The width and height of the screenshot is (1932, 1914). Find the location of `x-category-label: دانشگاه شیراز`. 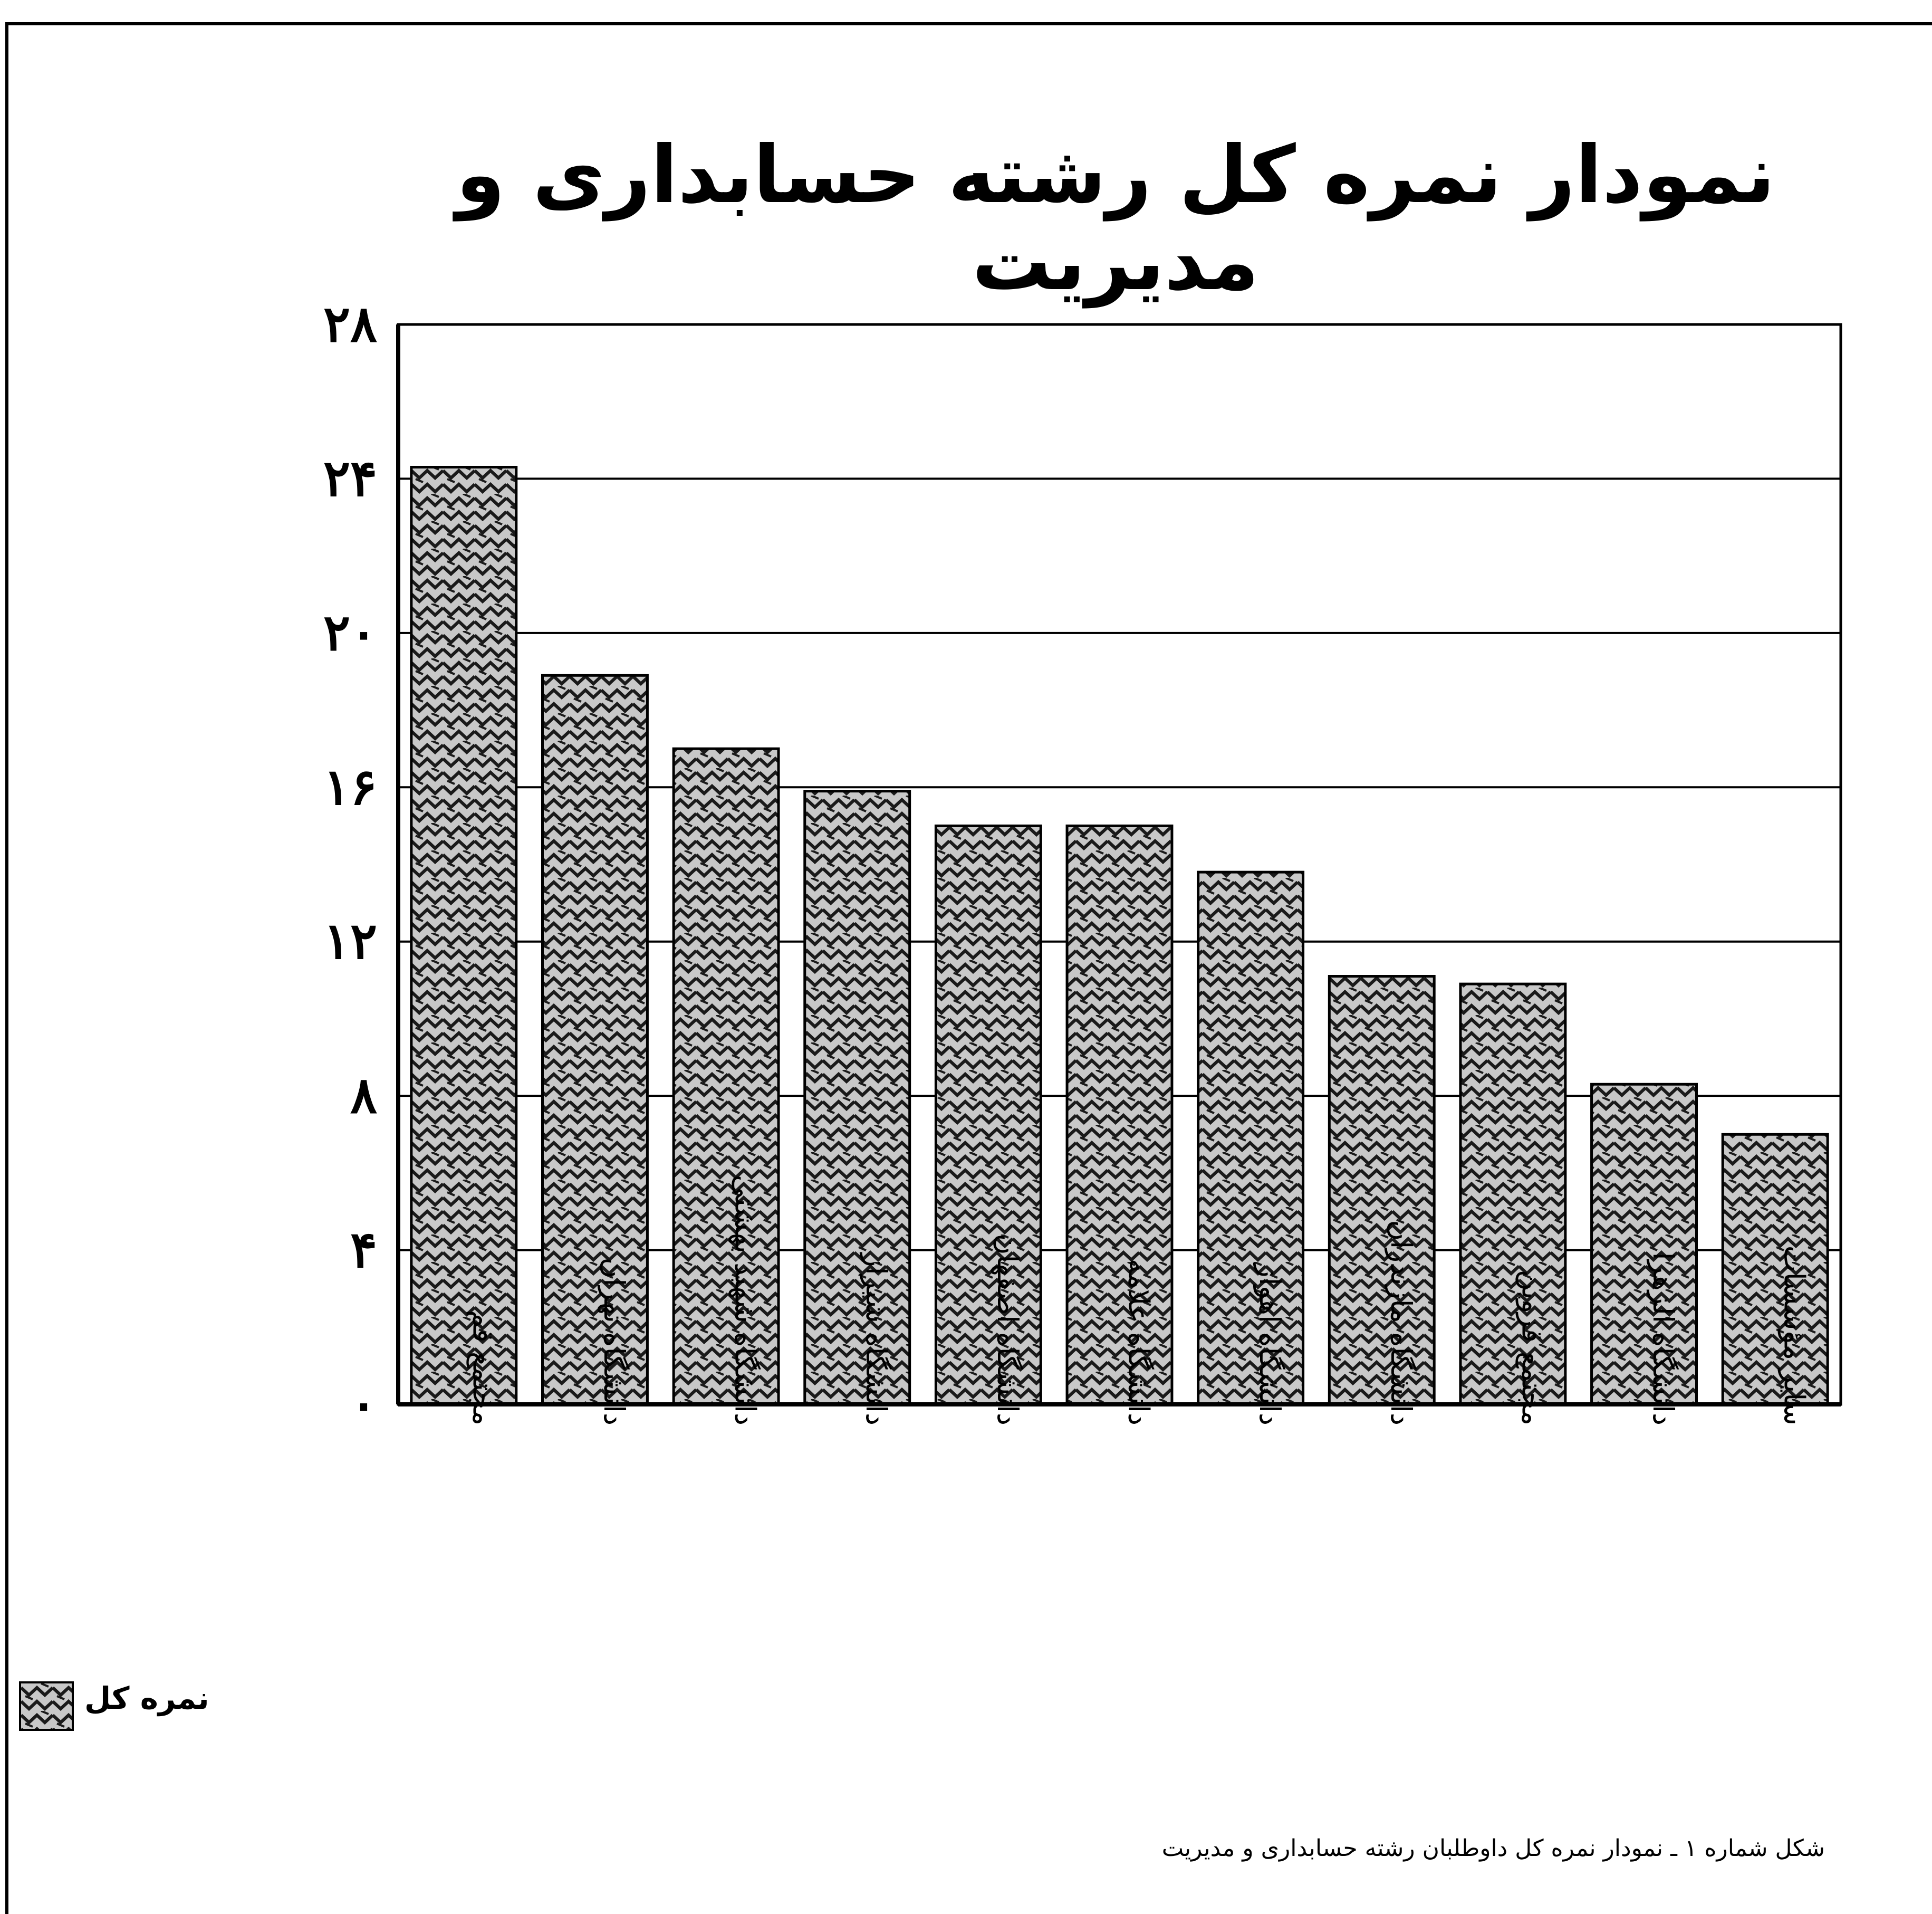

x-category-label: دانشگاه شیراز is located at coordinates (876, 1338).